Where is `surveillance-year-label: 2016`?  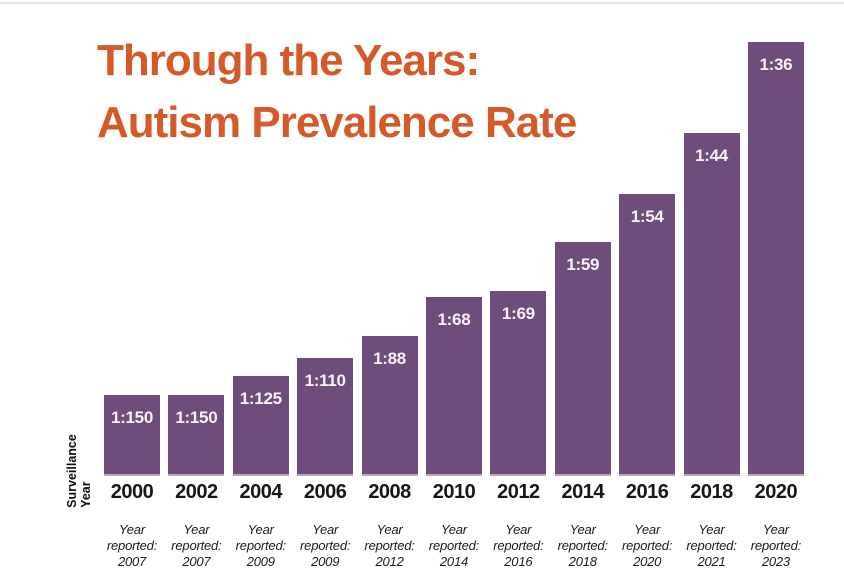
surveillance-year-label: 2016 is located at coordinates (647, 491).